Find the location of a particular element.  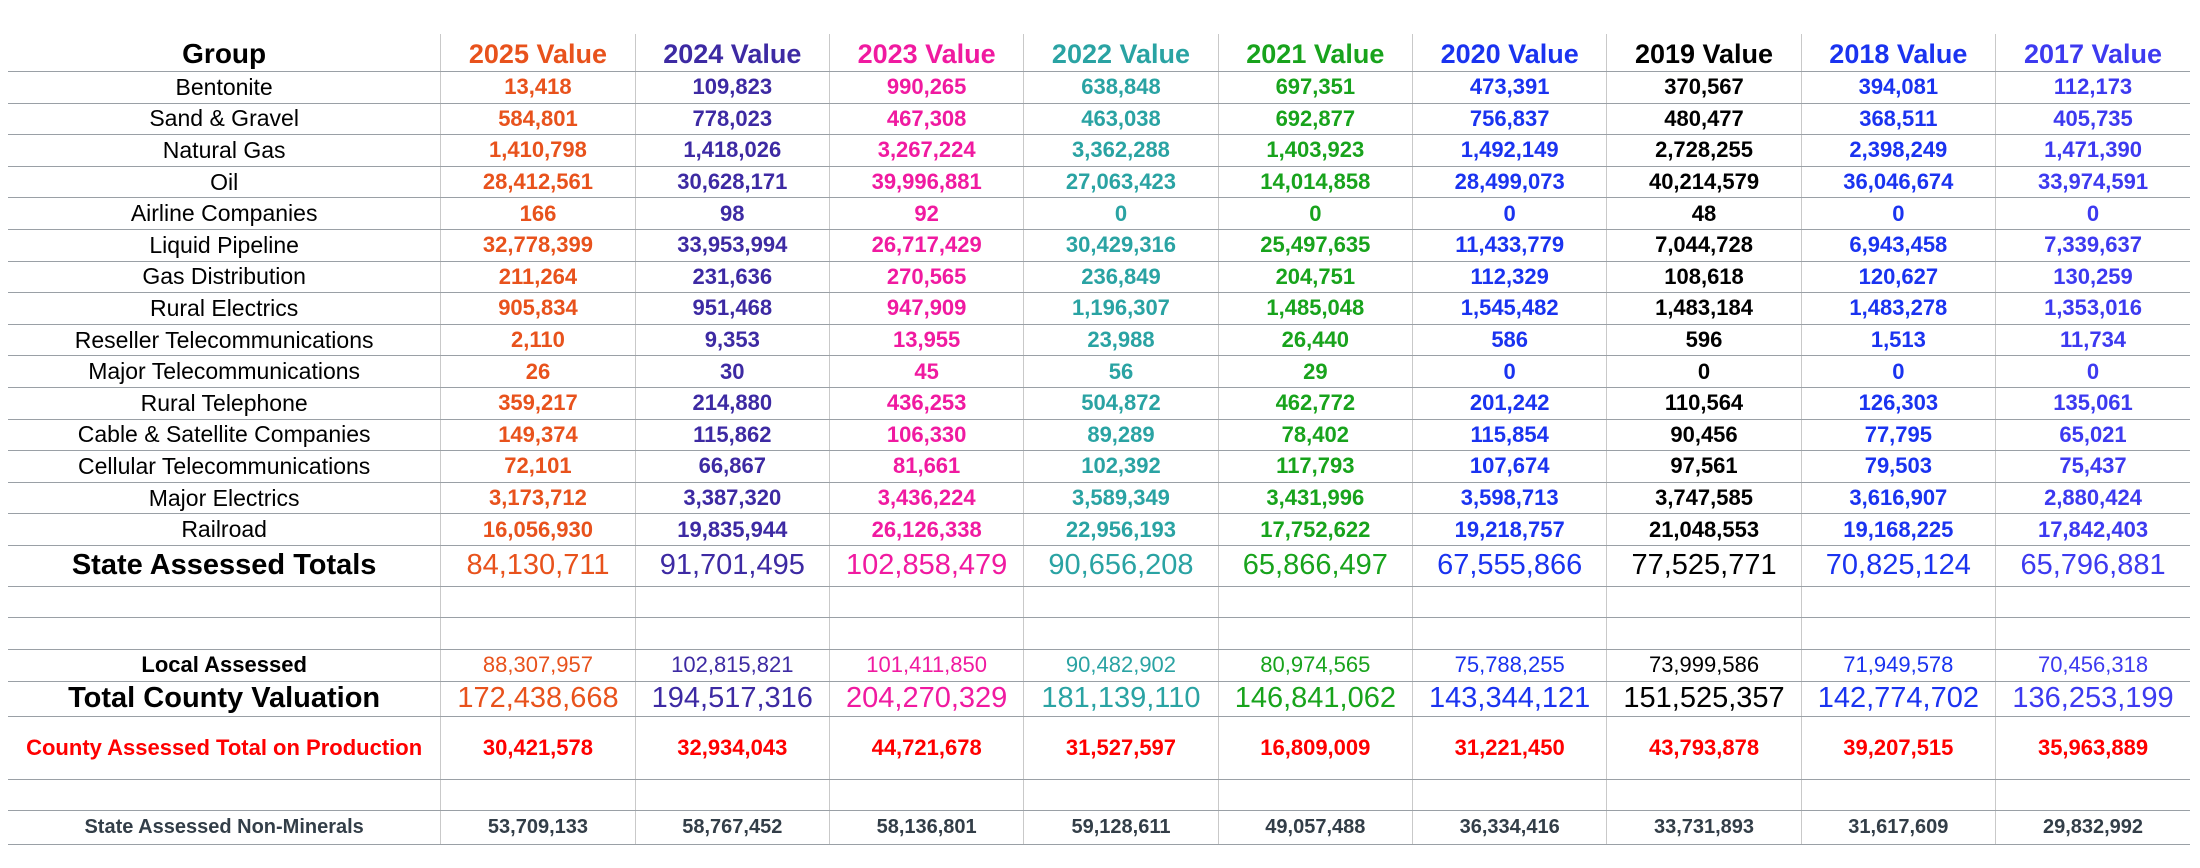

group-label: Local Assessed is located at coordinates (225, 665).